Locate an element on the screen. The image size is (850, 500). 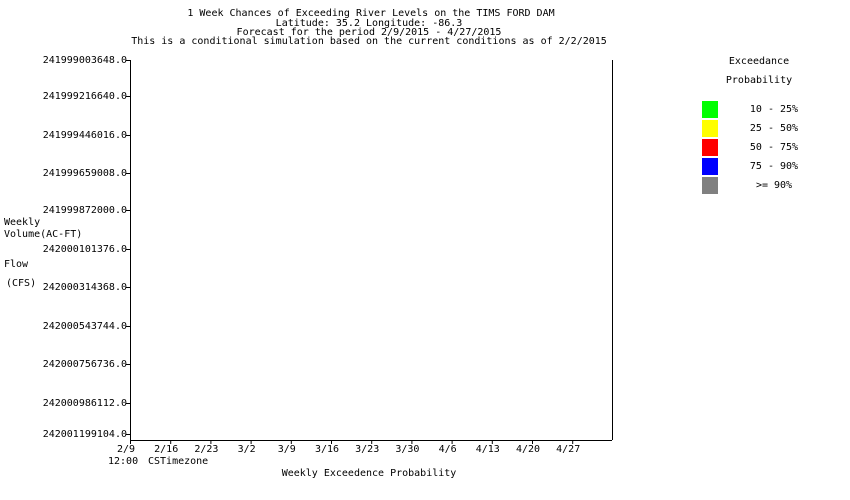
y-tick-label: 242000101376.0 is located at coordinates (84, 249).